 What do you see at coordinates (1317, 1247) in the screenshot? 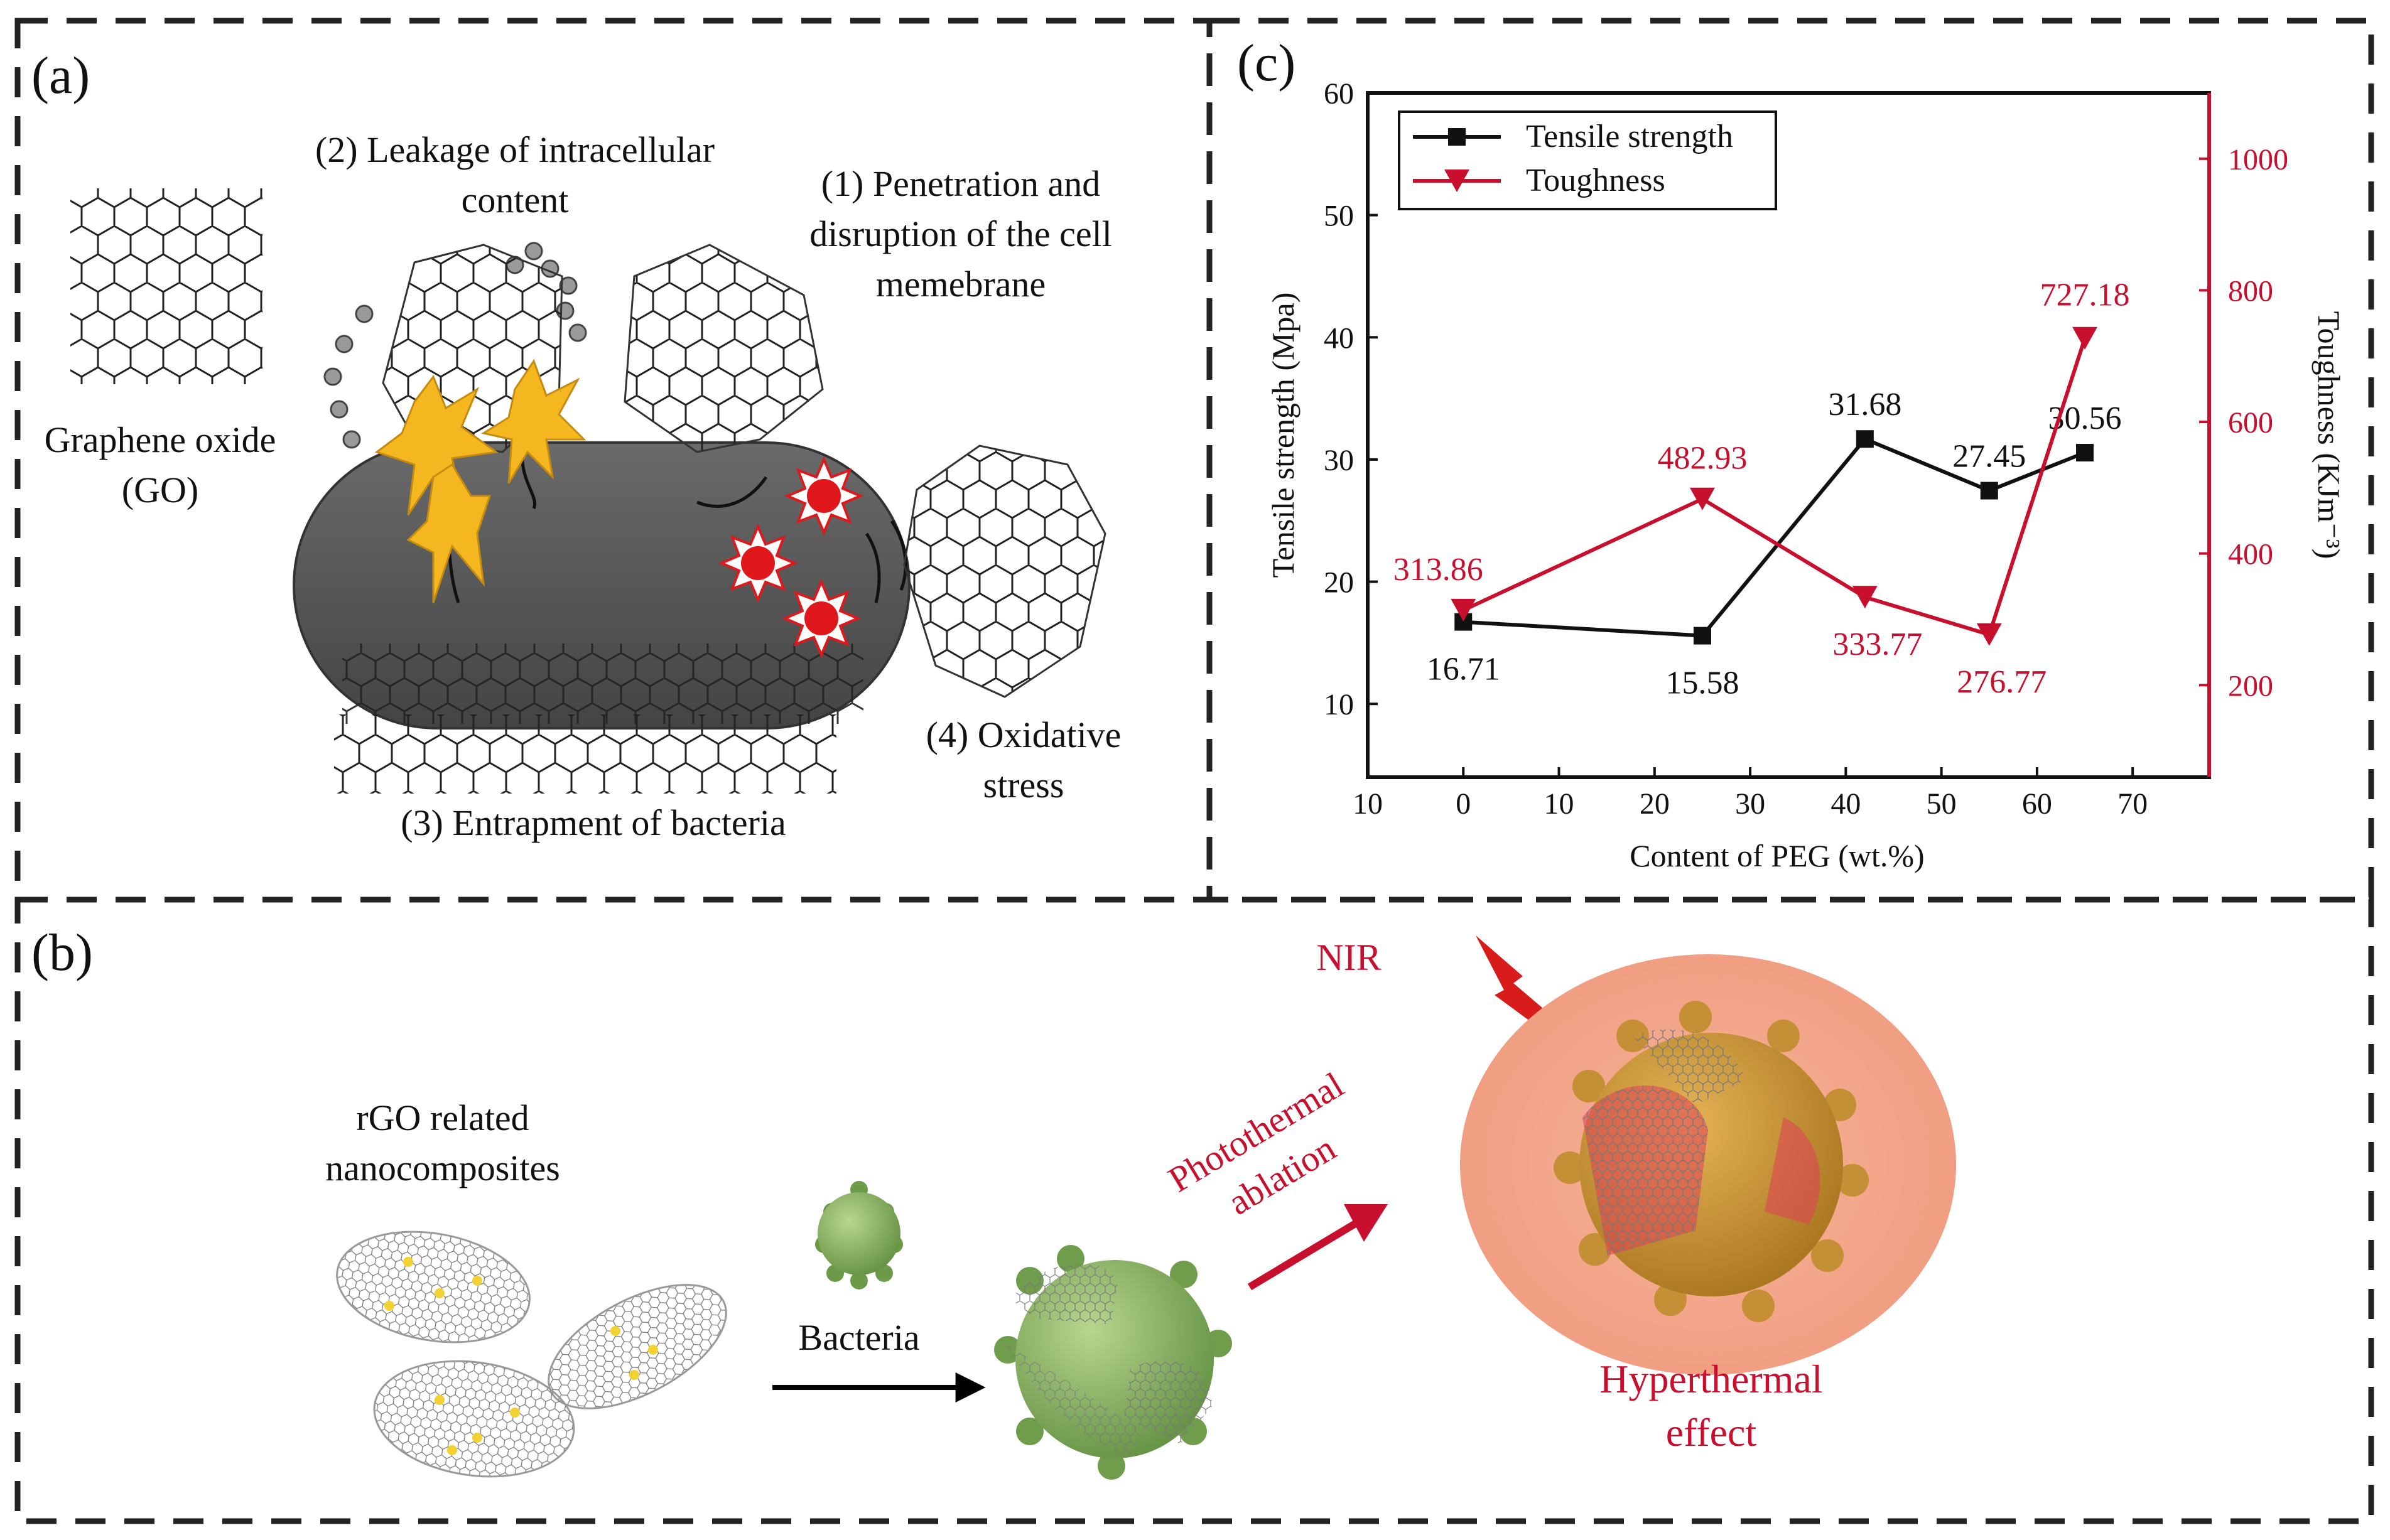
I see `photothermal-arrow` at bounding box center [1317, 1247].